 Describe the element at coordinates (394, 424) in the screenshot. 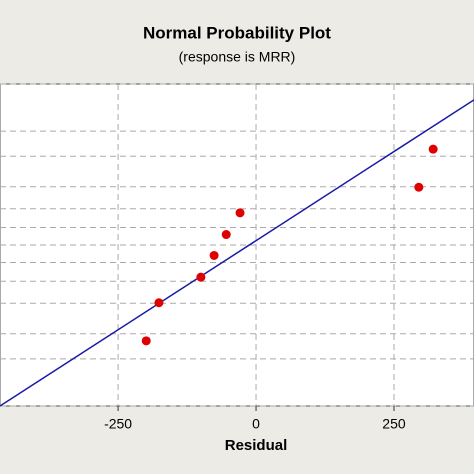

I see `x-tick-label: 250` at that location.